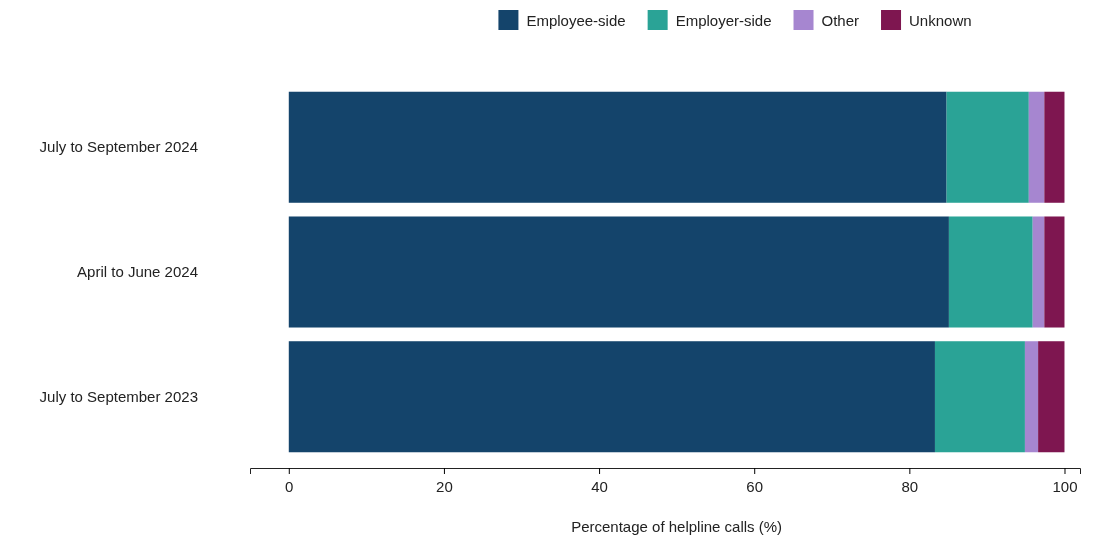 This screenshot has width=1094, height=544. I want to click on y-tick-label: April to June 2024, so click(137, 271).